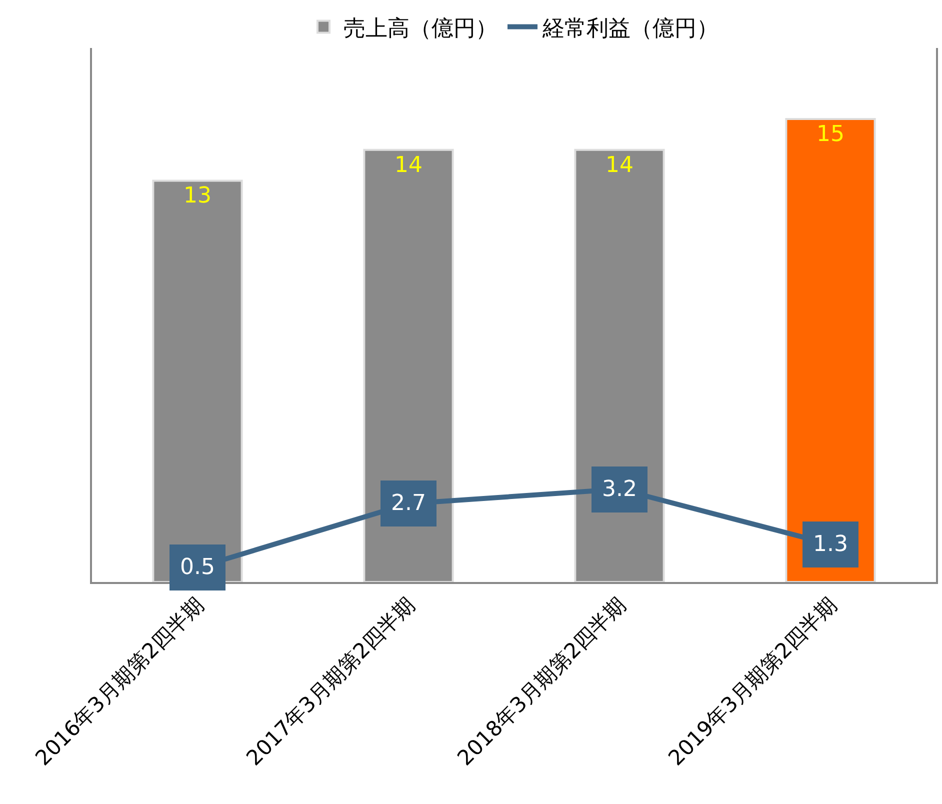 Image resolution: width=942 pixels, height=804 pixels. What do you see at coordinates (830, 134) in the screenshot?
I see `data-label: 15` at bounding box center [830, 134].